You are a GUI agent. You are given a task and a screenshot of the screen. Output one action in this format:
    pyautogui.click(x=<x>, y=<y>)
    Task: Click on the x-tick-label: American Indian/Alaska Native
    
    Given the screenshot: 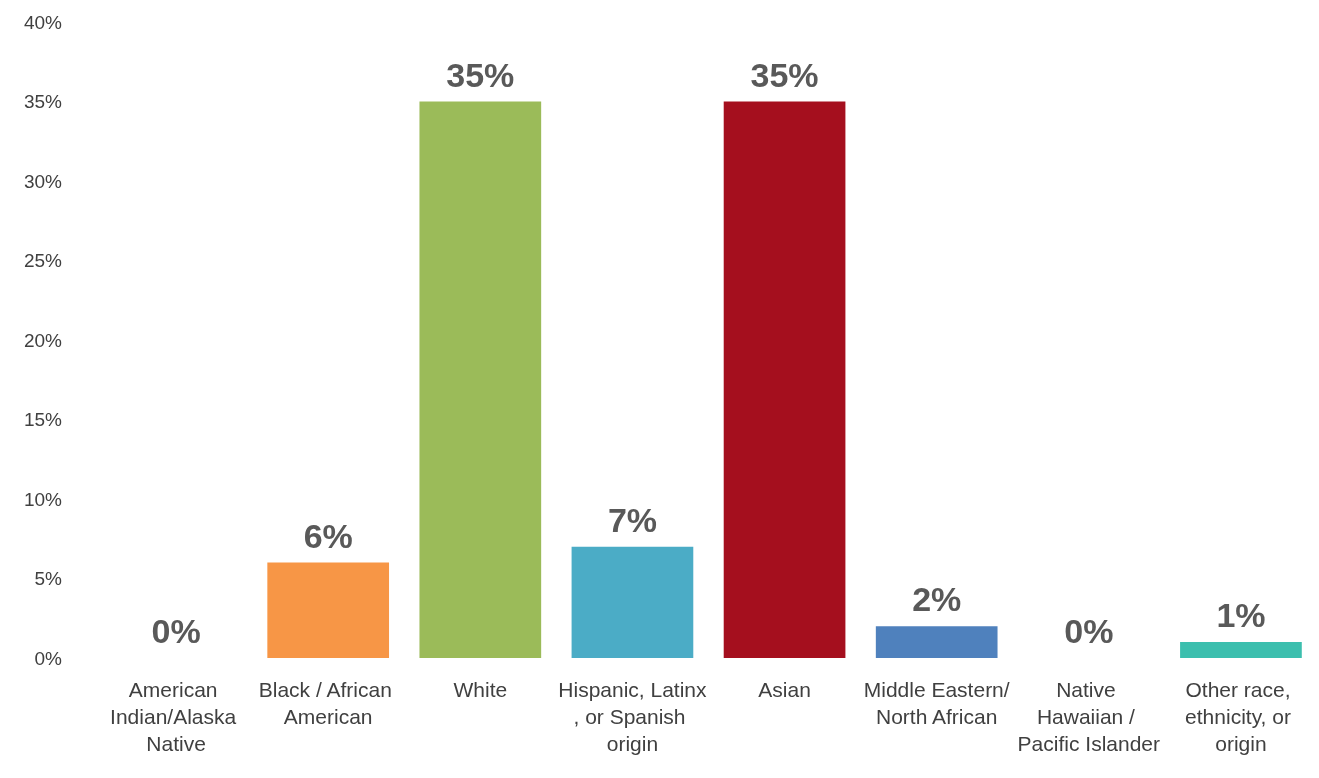 What is the action you would take?
    pyautogui.click(x=176, y=716)
    